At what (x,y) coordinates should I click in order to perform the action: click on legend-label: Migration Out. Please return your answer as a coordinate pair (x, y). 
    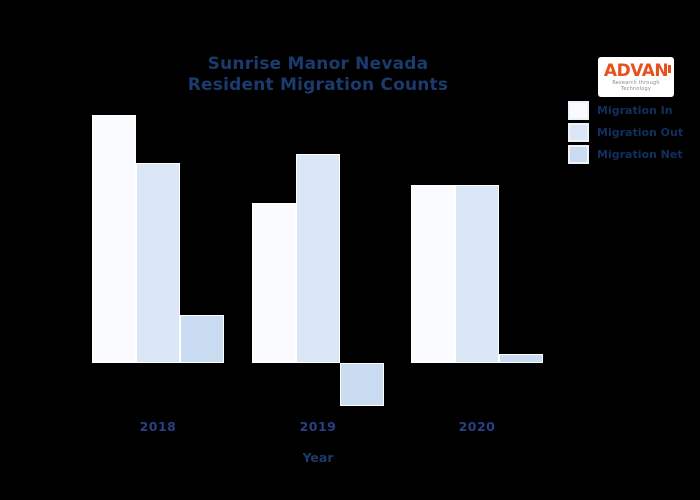
    Looking at the image, I should click on (640, 132).